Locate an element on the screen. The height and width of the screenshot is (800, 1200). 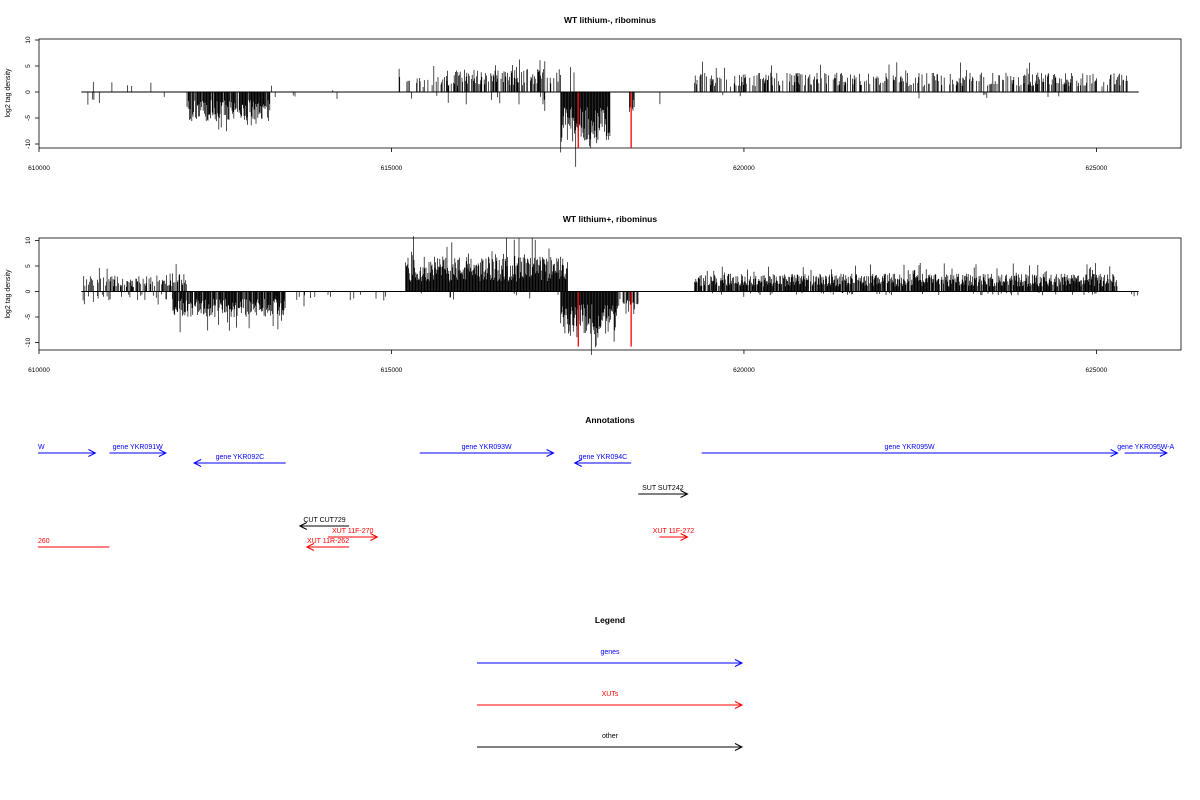
feature-label: XUT 11R-262 is located at coordinates (328, 541).